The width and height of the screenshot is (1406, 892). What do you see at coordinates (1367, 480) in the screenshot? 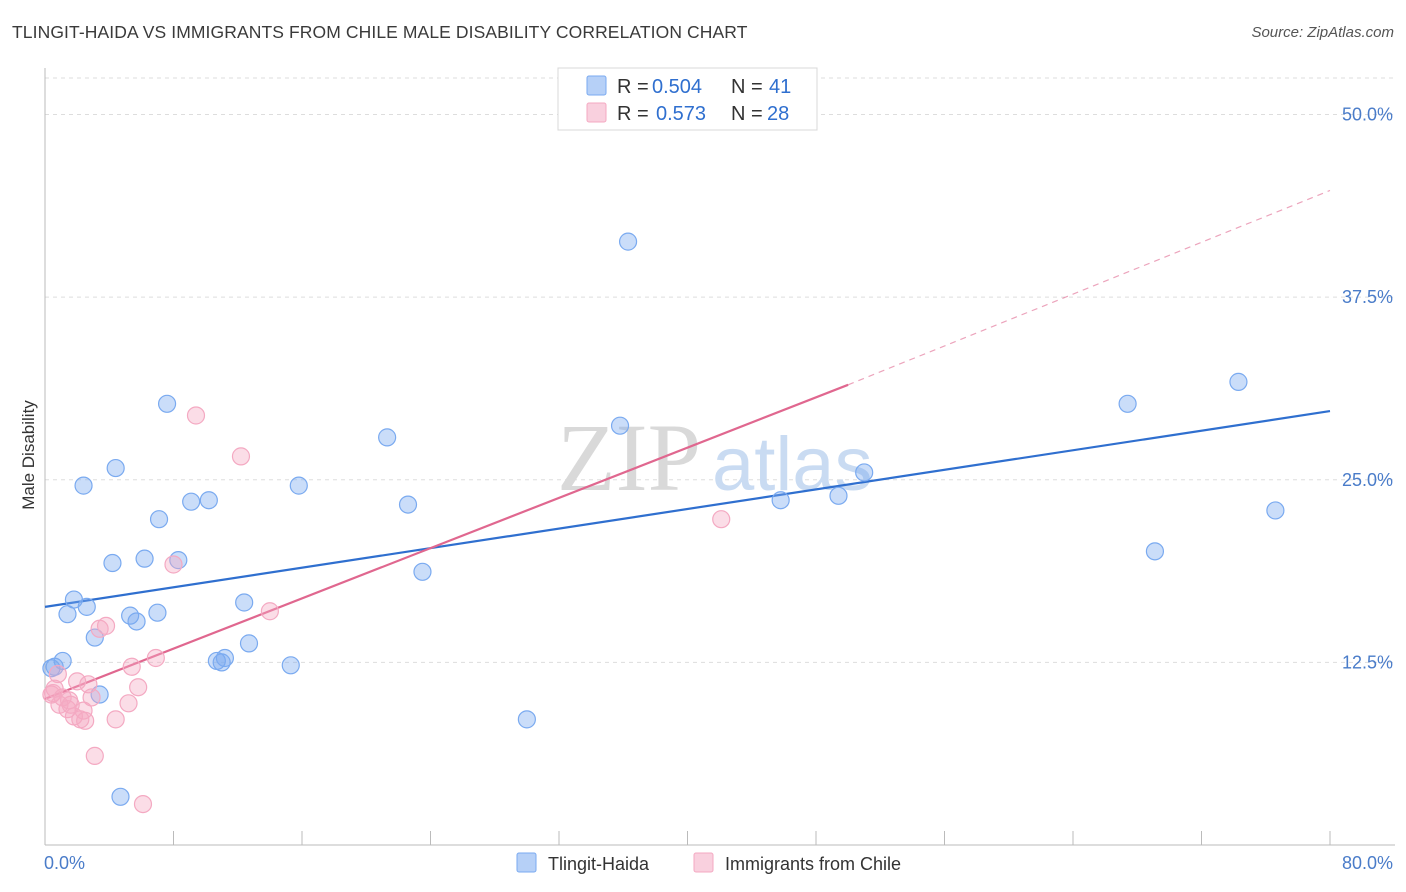
I see `y-tick-label-1: 25.0%` at bounding box center [1367, 480].